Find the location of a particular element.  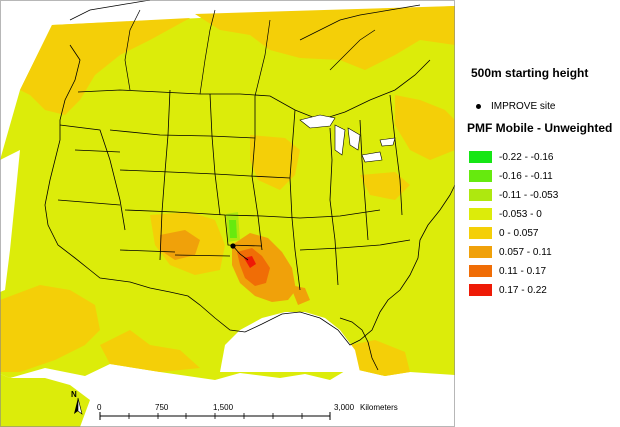

scale-tick-3000: 3,000 is located at coordinates (344, 407).